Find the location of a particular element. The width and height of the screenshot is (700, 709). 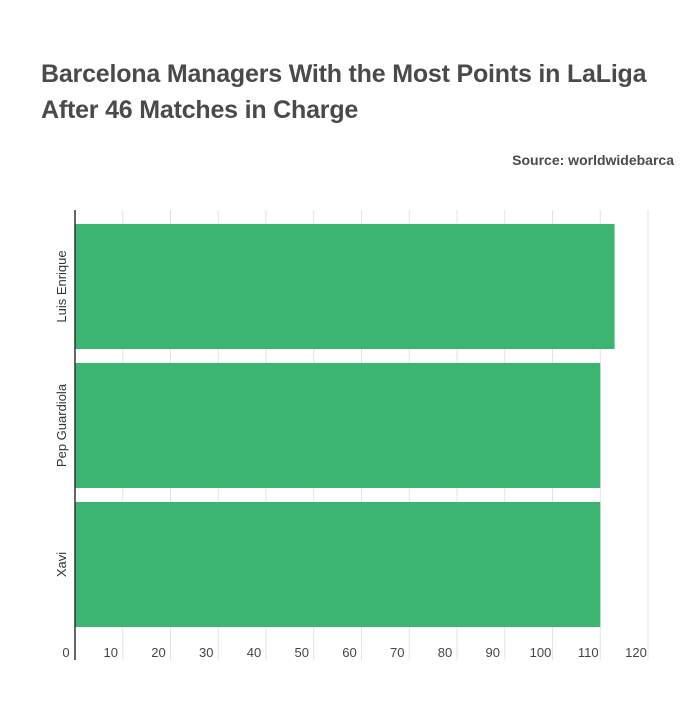

chart-title-line-2: After 46 Matches in Charge is located at coordinates (200, 110).